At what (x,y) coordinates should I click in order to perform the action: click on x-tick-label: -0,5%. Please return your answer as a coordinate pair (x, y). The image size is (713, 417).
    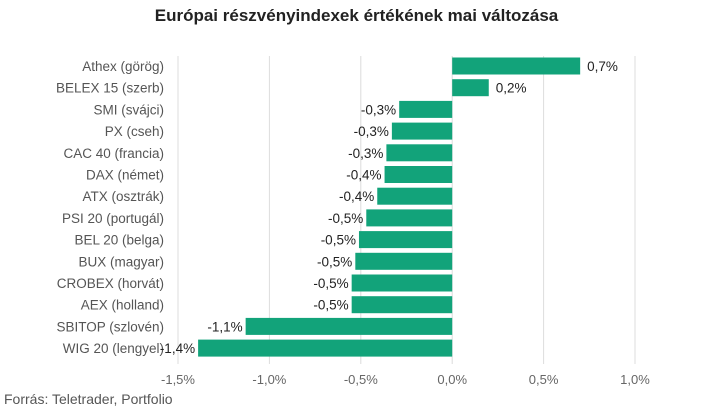
    Looking at the image, I should click on (361, 379).